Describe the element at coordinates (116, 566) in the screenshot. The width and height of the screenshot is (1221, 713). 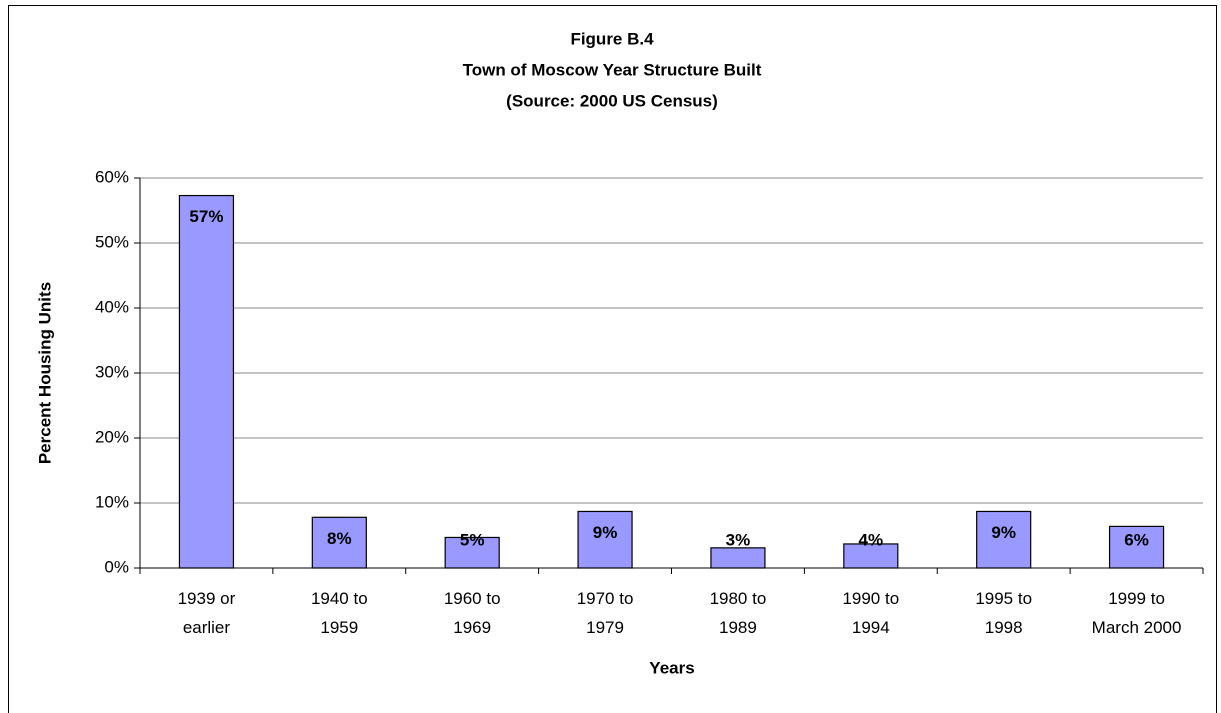
I see `y-tick-label: 0%` at that location.